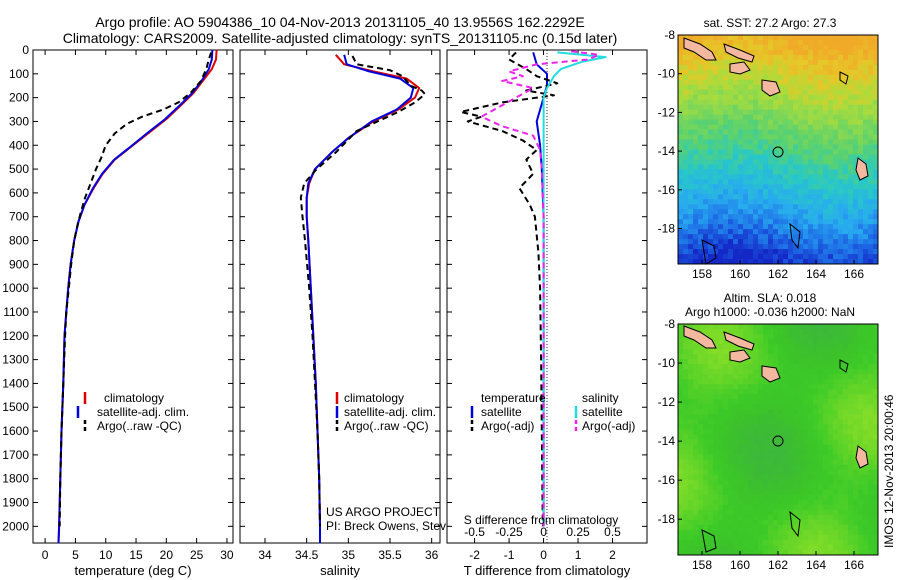  What do you see at coordinates (509, 289) in the screenshot?
I see `series-line-argo` at bounding box center [509, 289].